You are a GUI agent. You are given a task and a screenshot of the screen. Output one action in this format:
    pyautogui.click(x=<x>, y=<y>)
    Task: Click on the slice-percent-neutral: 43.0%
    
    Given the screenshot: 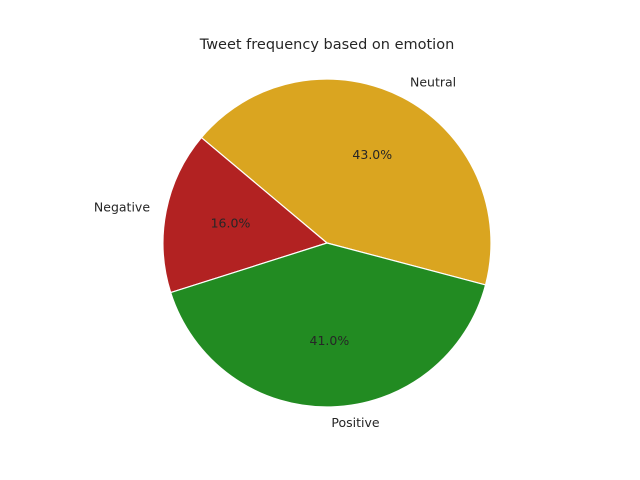 What is the action you would take?
    pyautogui.click(x=372, y=154)
    